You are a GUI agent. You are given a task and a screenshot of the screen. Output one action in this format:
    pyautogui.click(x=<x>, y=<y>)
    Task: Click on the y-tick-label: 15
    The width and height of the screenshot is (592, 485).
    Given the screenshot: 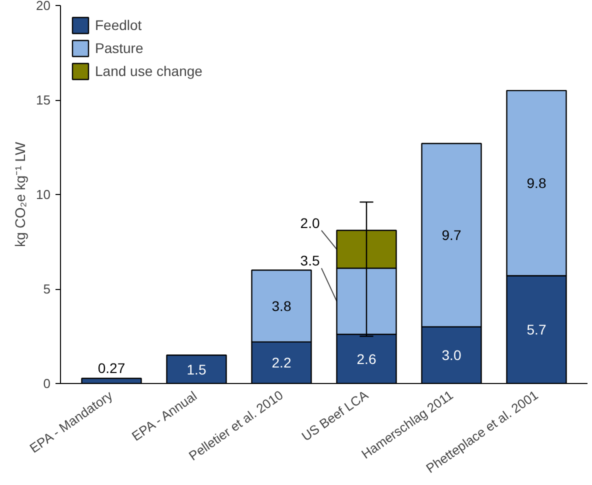 What is the action you would take?
    pyautogui.click(x=43, y=100)
    